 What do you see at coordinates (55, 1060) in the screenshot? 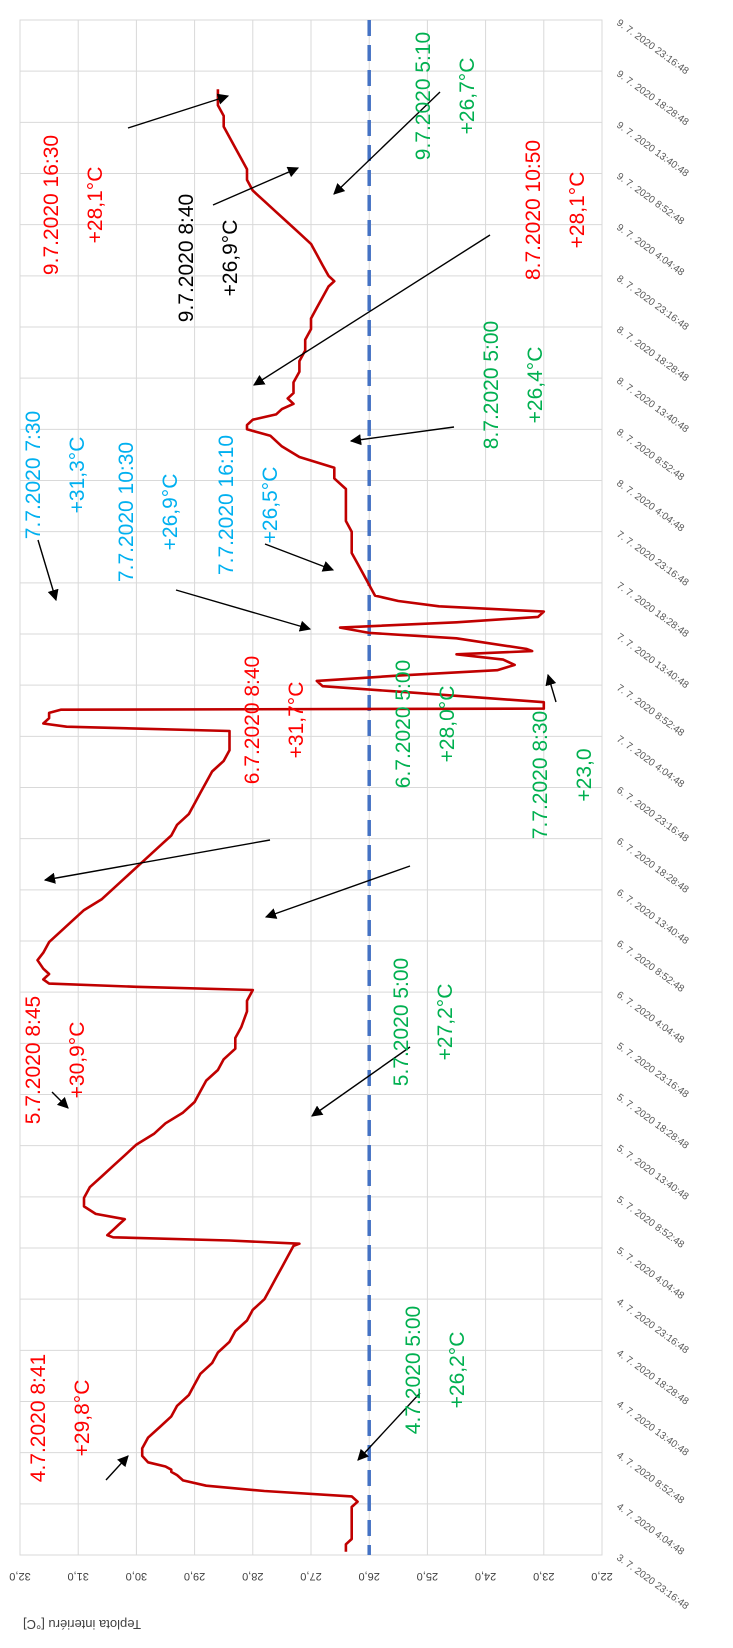
I see `annotation-label: 5.7.2020 8:45 +30,9°C` at bounding box center [55, 1060].